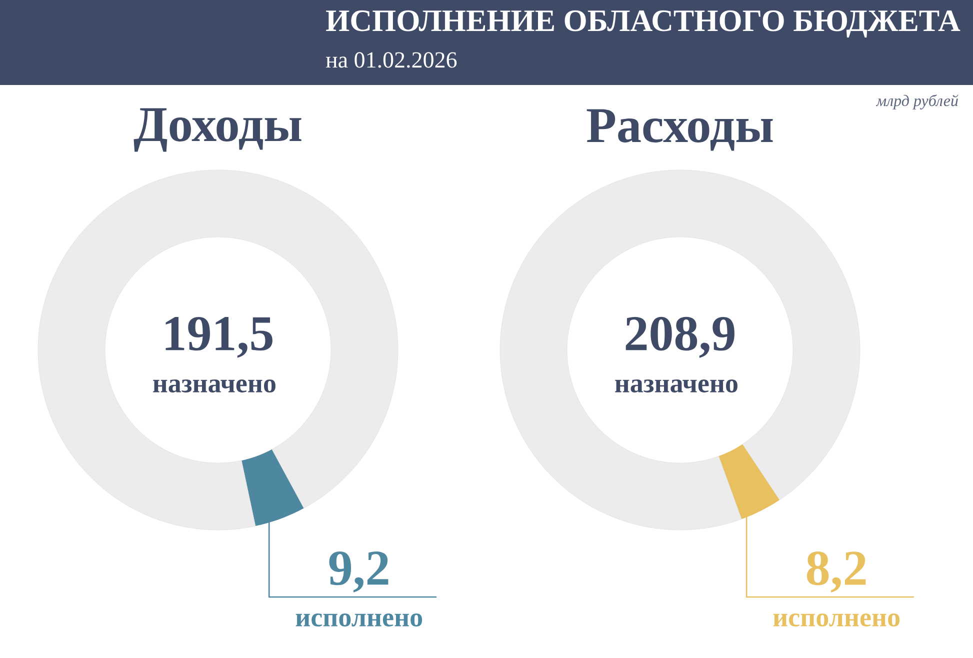 The height and width of the screenshot is (658, 973). I want to click on data-label: 191,5, so click(219, 337).